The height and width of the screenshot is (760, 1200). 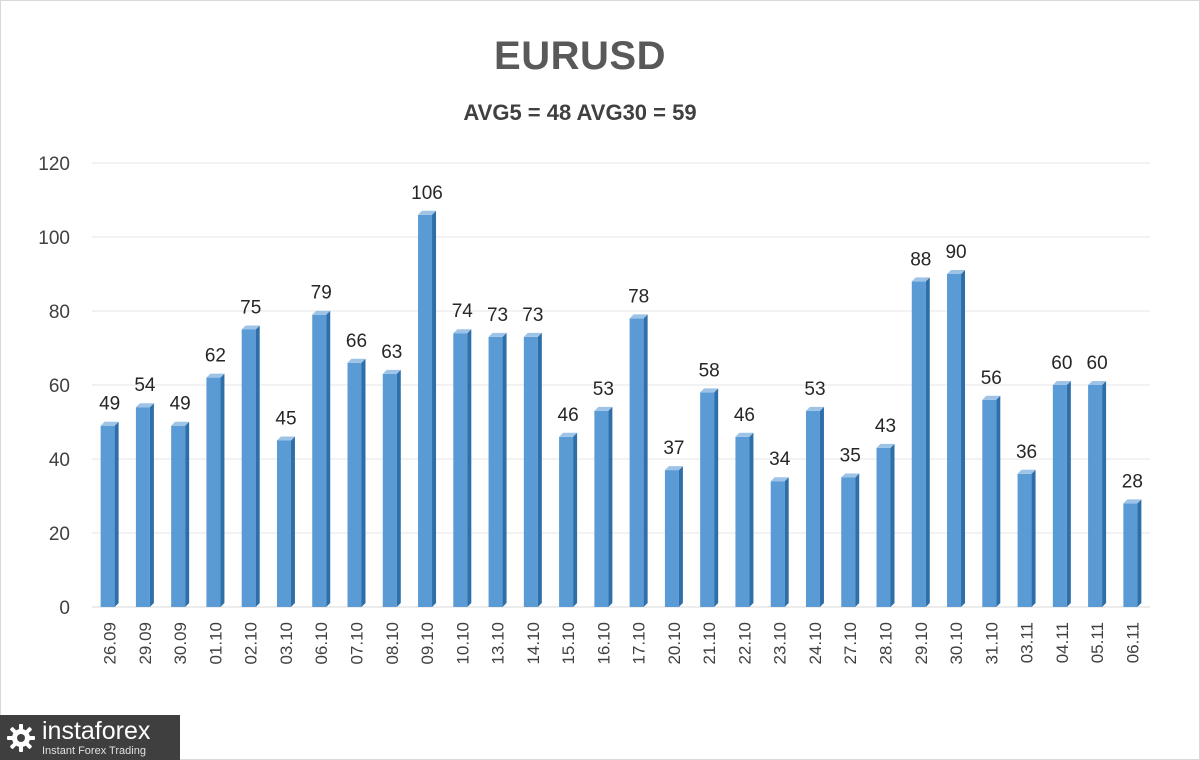 What do you see at coordinates (850, 643) in the screenshot?
I see `x-tick-label: 27.10` at bounding box center [850, 643].